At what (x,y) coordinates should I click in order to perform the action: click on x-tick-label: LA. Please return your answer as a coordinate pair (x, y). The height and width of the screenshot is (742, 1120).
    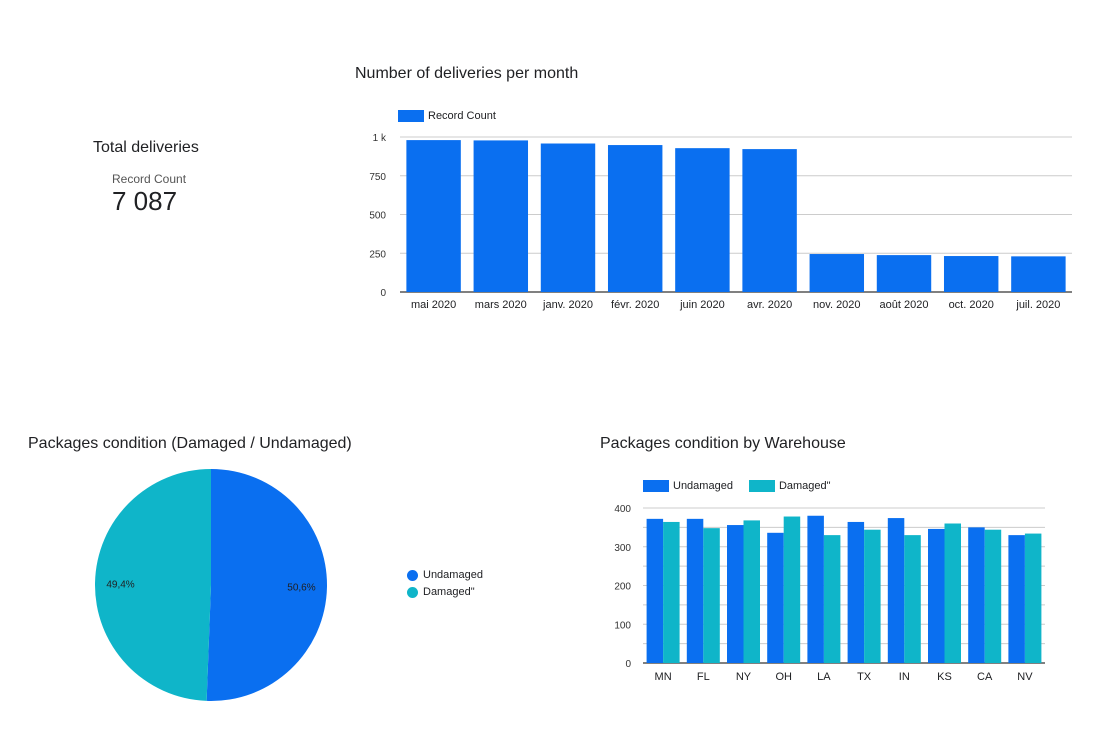
    Looking at the image, I should click on (824, 677).